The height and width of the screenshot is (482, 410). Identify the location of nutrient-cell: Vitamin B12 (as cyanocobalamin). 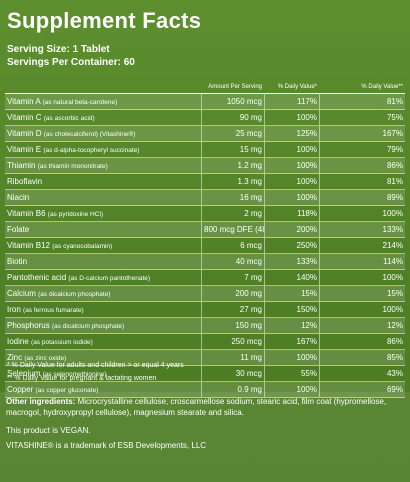
(103, 245).